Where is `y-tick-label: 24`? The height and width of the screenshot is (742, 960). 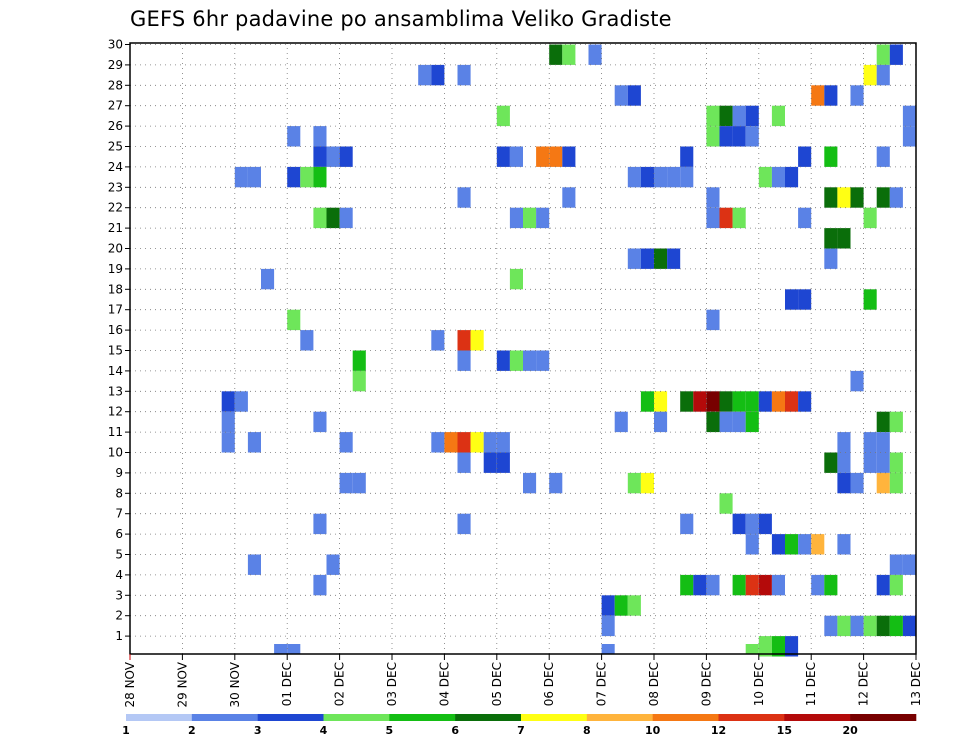 y-tick-label: 24 is located at coordinates (115, 167).